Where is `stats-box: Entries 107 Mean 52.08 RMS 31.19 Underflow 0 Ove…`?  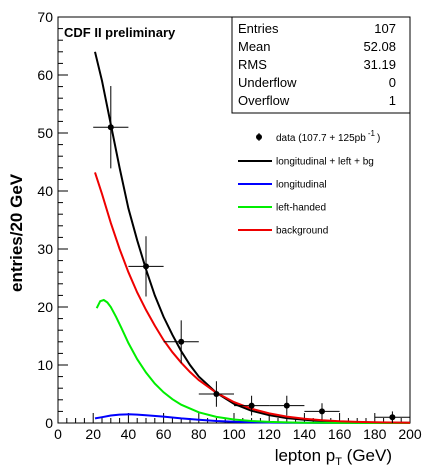 stats-box: Entries 107 Mean 52.08 RMS 31.19 Underflow 0 Ove… is located at coordinates (321, 65).